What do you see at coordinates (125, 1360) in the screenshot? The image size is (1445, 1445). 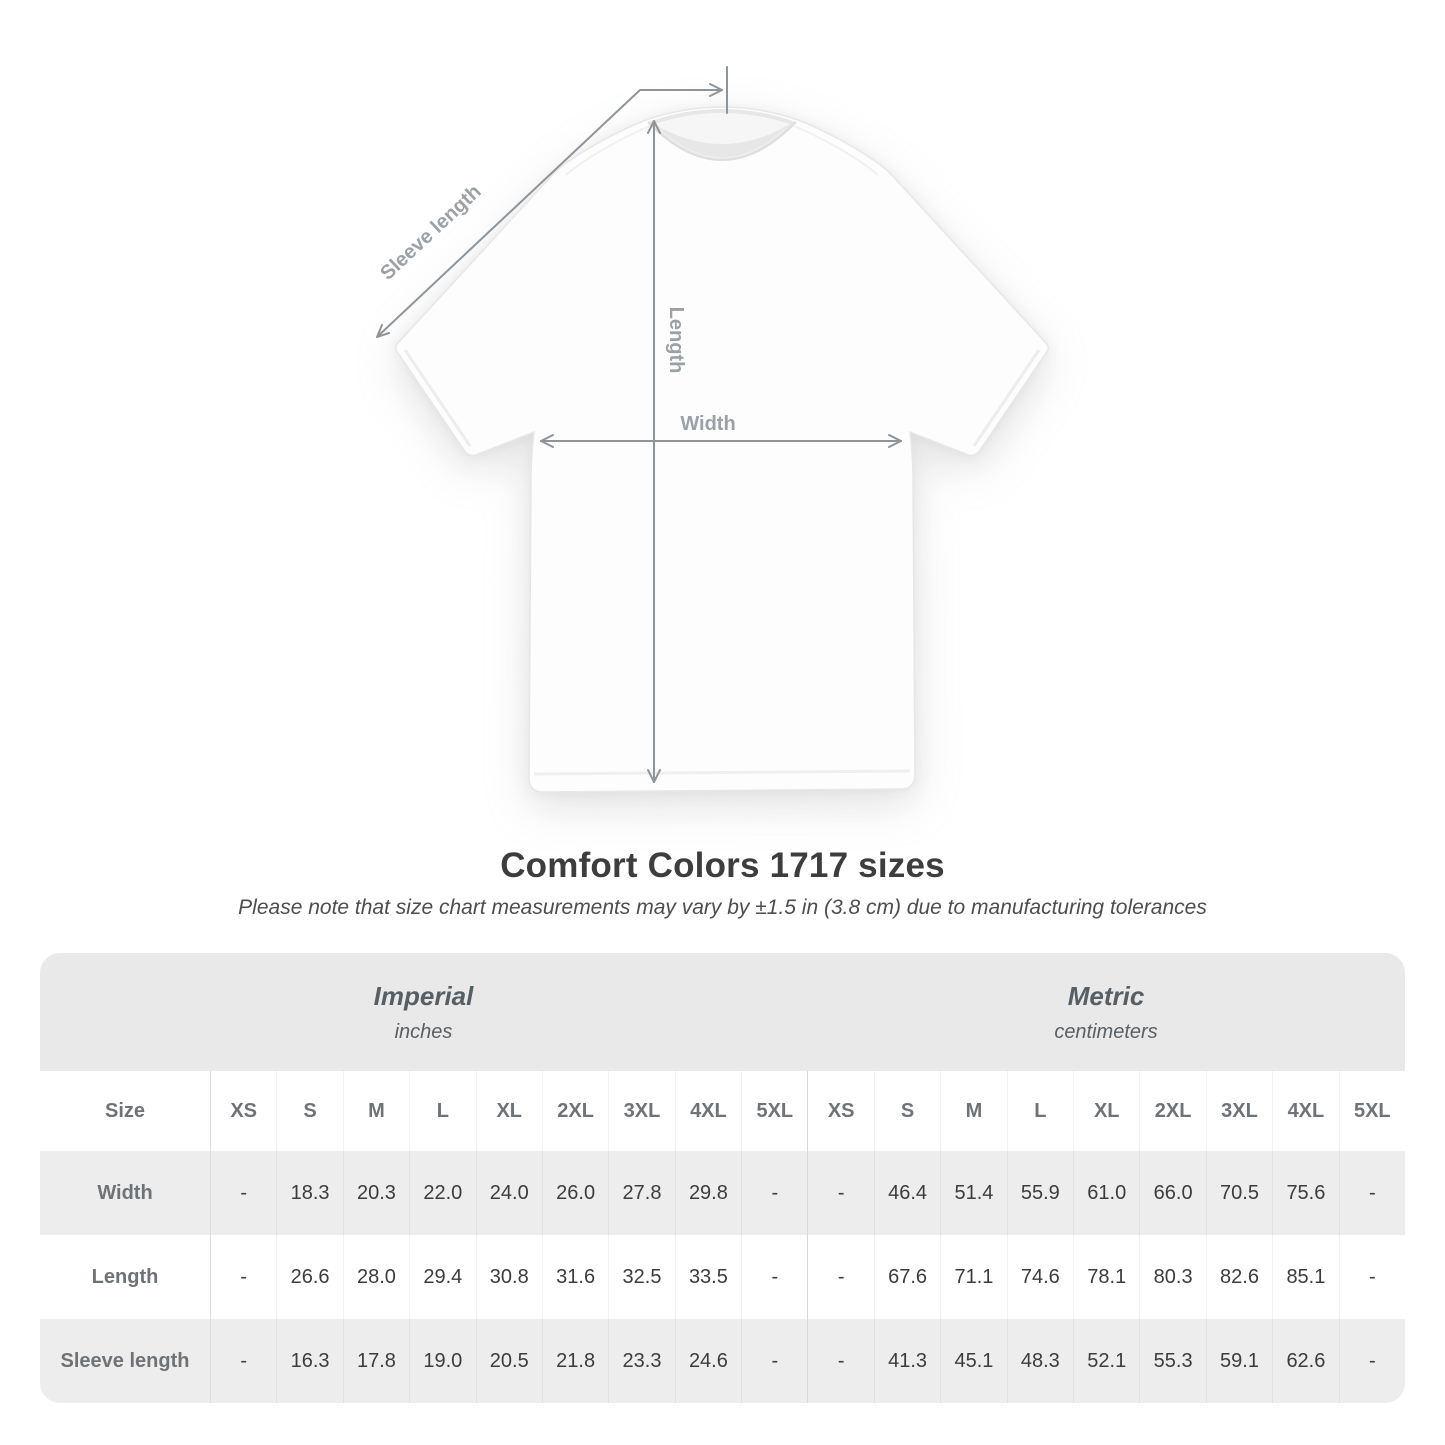 I see `row-label: Sleeve length` at bounding box center [125, 1360].